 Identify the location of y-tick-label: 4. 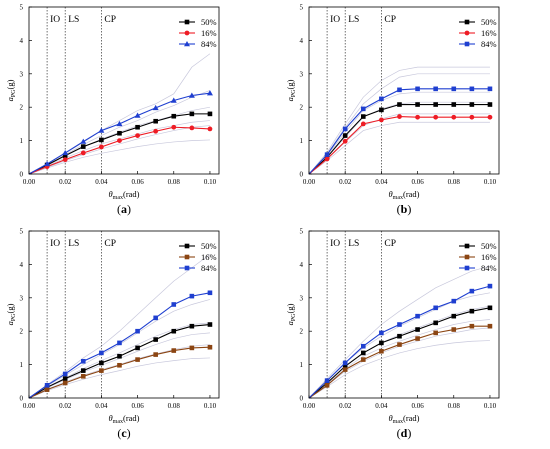
(302, 265).